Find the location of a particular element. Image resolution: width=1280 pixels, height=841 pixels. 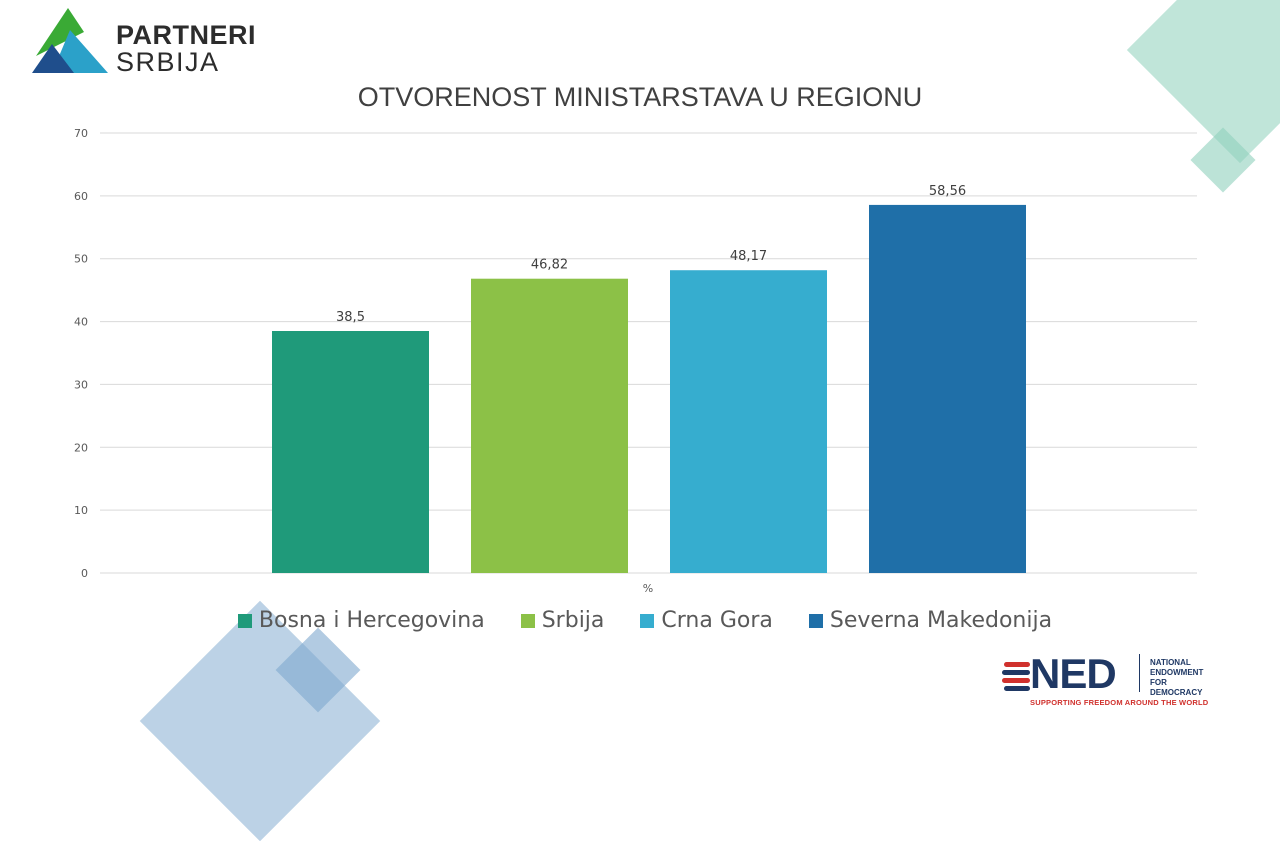

ned-stripes-icon is located at coordinates (1016, 676).